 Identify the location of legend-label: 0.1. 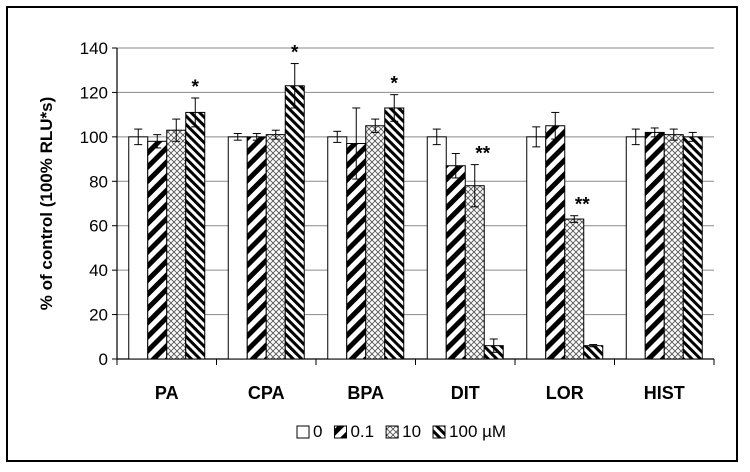
(362, 431).